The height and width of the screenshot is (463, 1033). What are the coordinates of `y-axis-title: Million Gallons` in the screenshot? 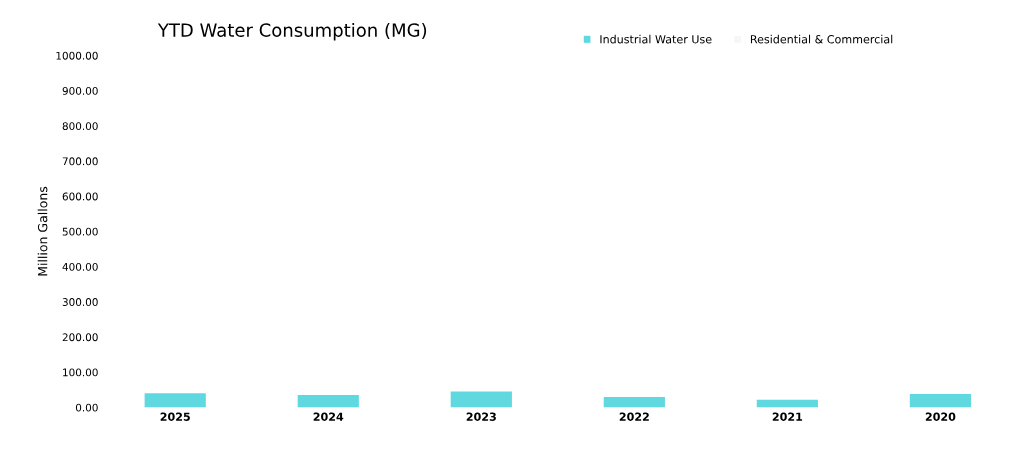 It's located at (42, 231).